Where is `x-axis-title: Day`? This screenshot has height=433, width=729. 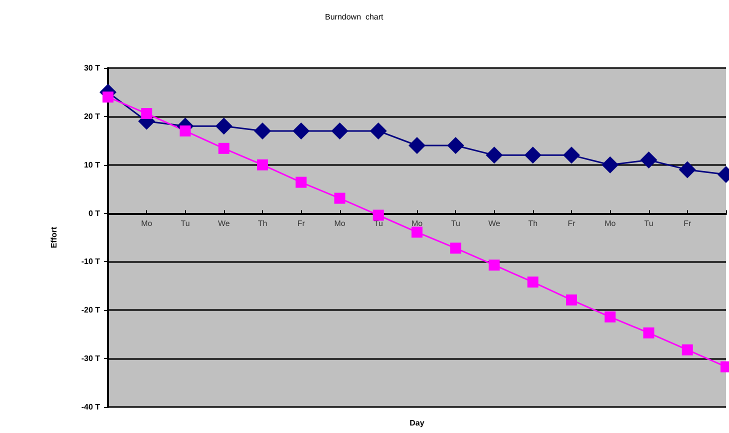
x-axis-title: Day is located at coordinates (417, 423).